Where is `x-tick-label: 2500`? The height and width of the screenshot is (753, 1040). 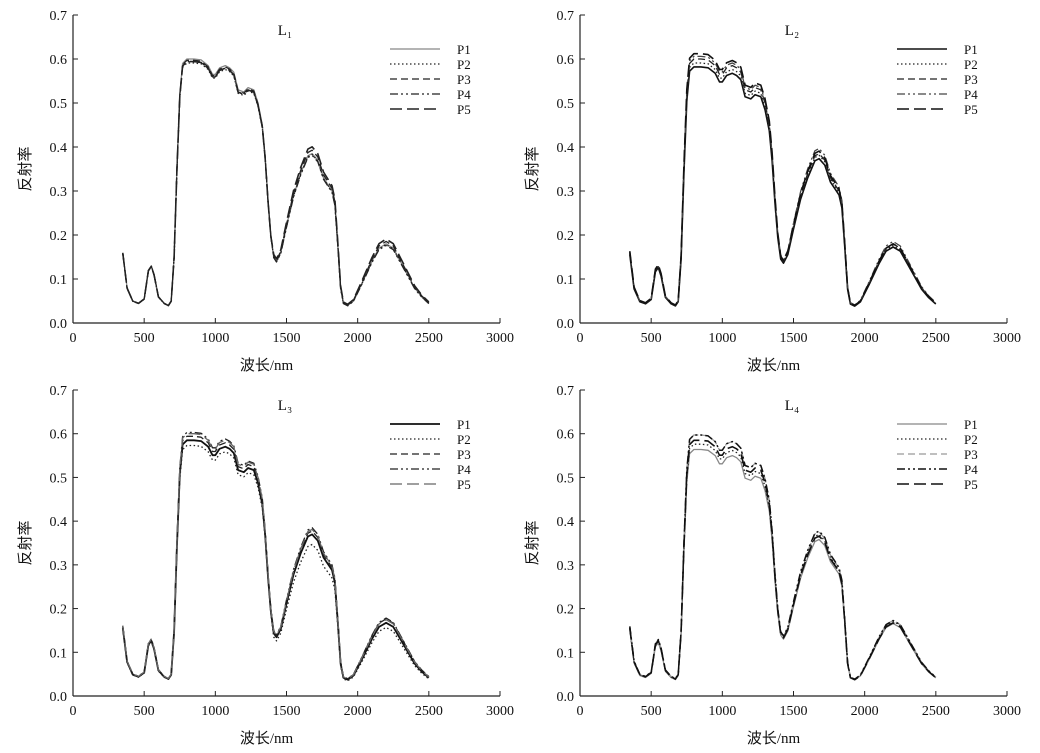 x-tick-label: 2500 is located at coordinates (936, 711).